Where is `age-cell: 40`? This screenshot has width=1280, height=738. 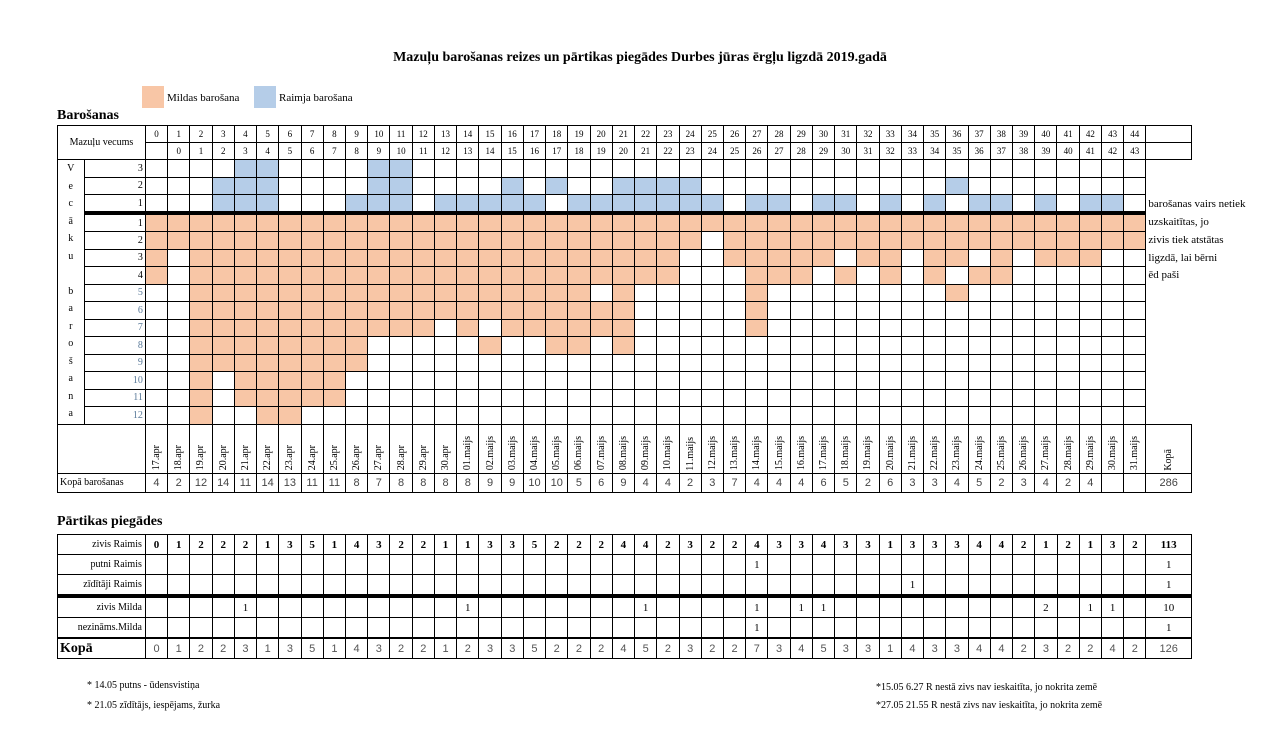 age-cell: 40 is located at coordinates (1068, 151).